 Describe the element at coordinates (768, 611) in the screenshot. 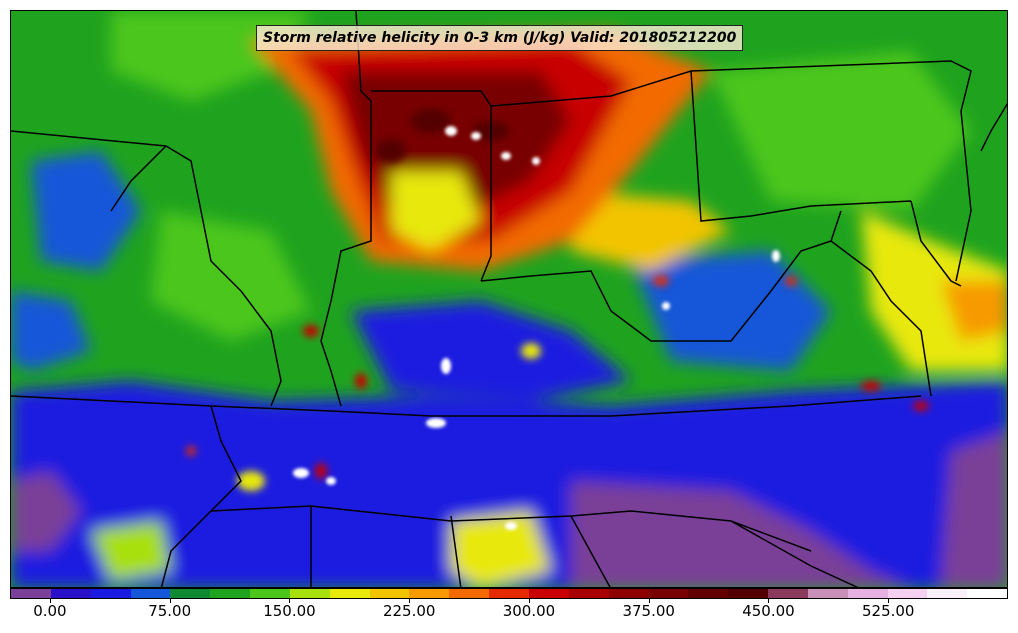

I see `colorbar-tick-label: 450.00` at that location.